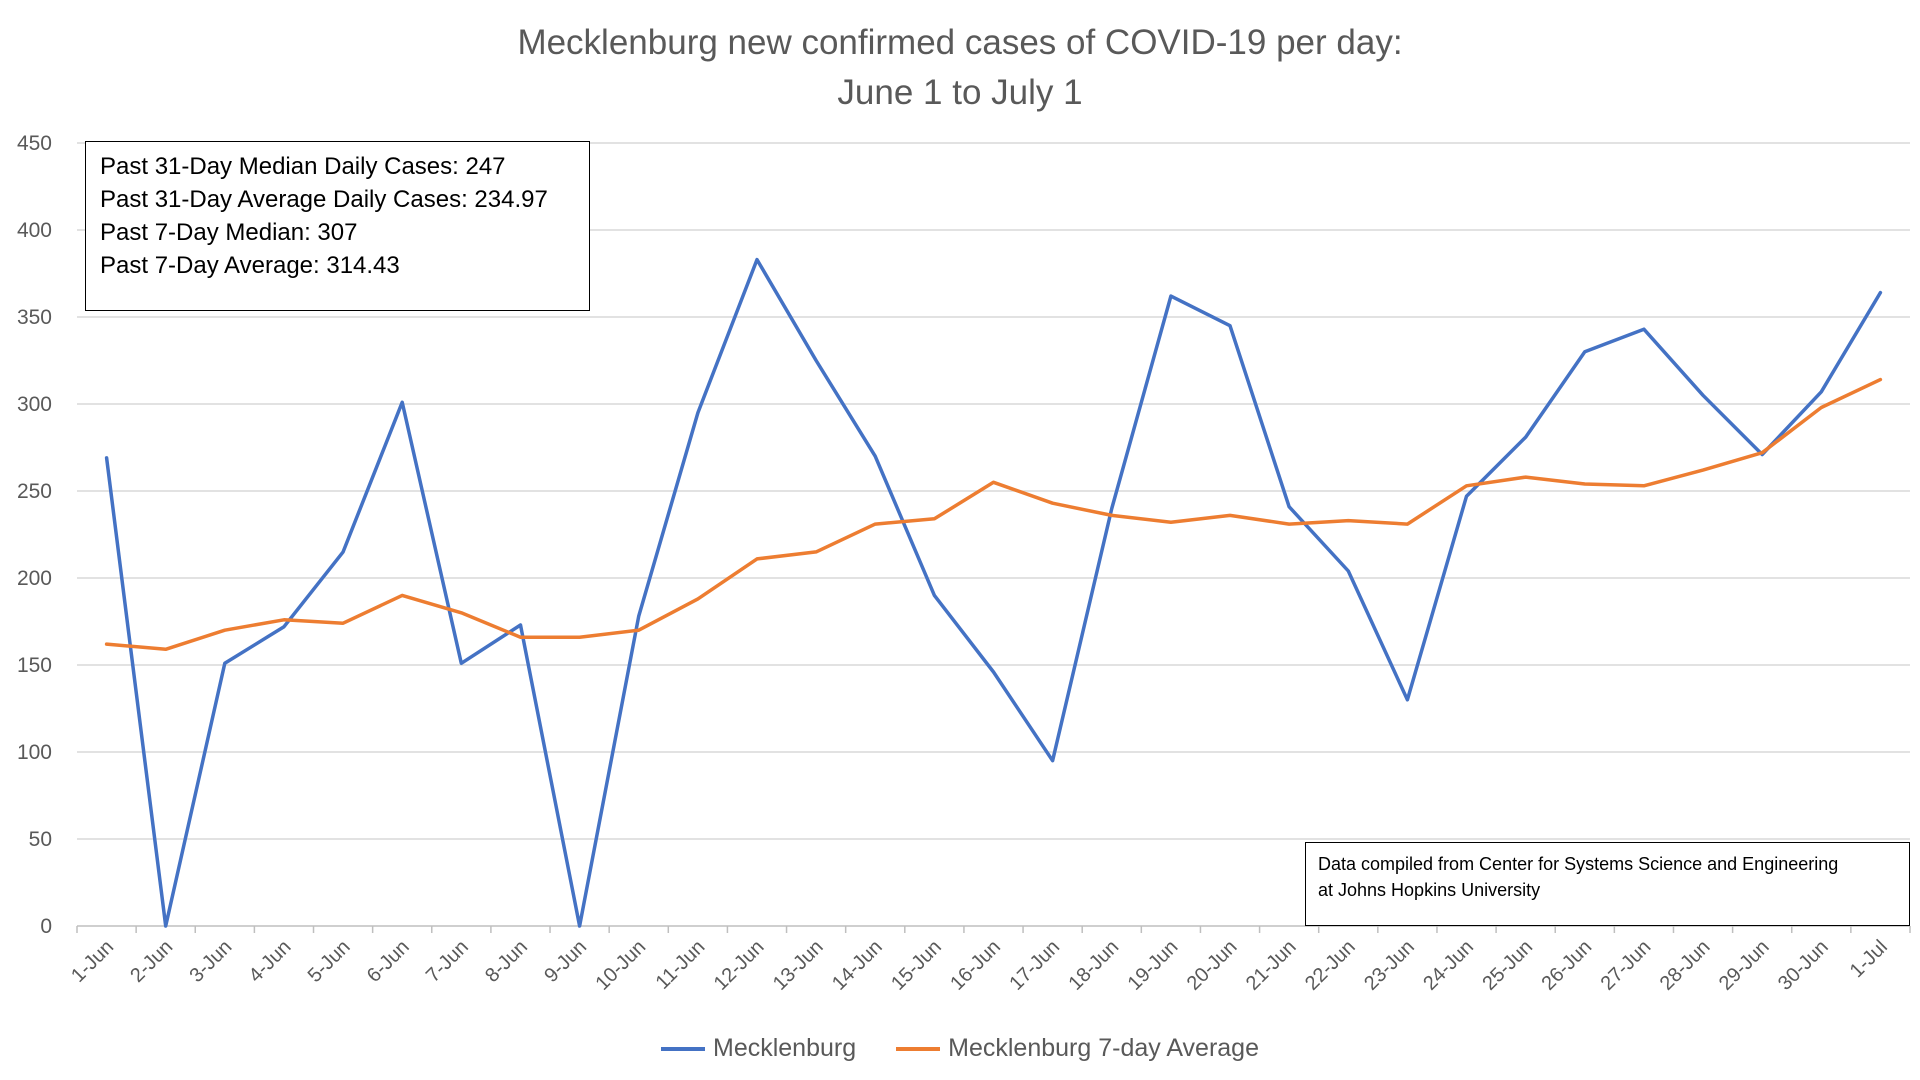 This screenshot has width=1920, height=1080. I want to click on x-tick-label: 19-Jun, so click(1153, 965).